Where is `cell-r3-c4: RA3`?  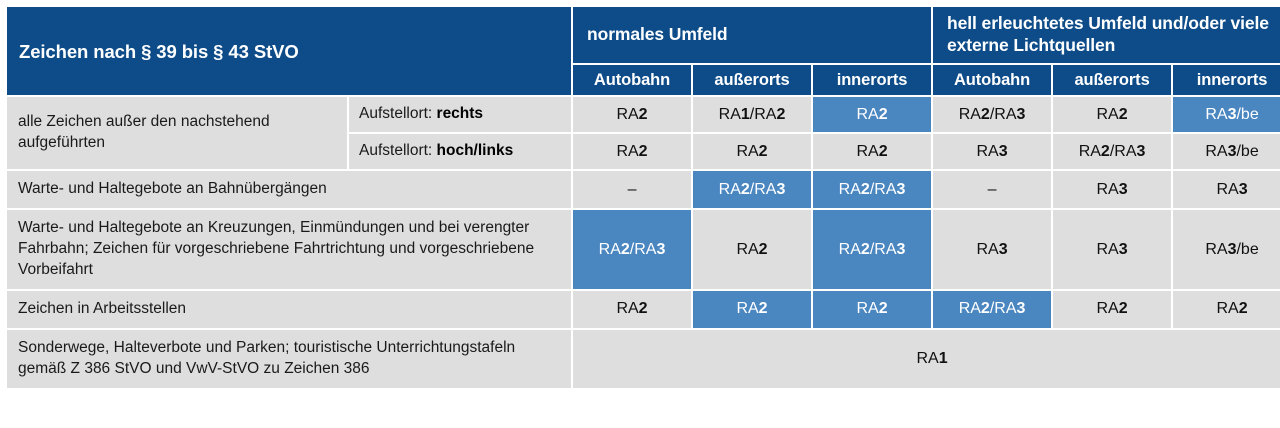
cell-r3-c4: RA3 is located at coordinates (992, 249).